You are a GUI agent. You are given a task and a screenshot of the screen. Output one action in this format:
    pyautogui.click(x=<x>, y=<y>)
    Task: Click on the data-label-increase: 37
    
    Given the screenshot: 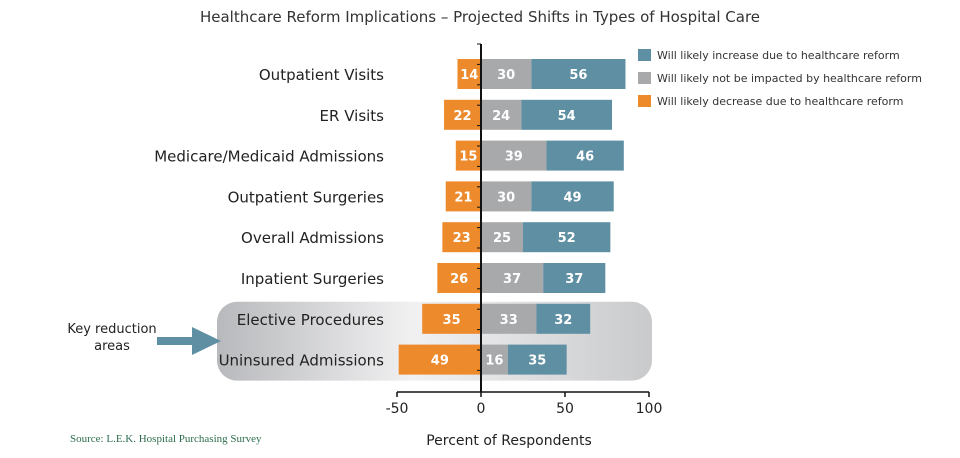 What is the action you would take?
    pyautogui.click(x=574, y=279)
    